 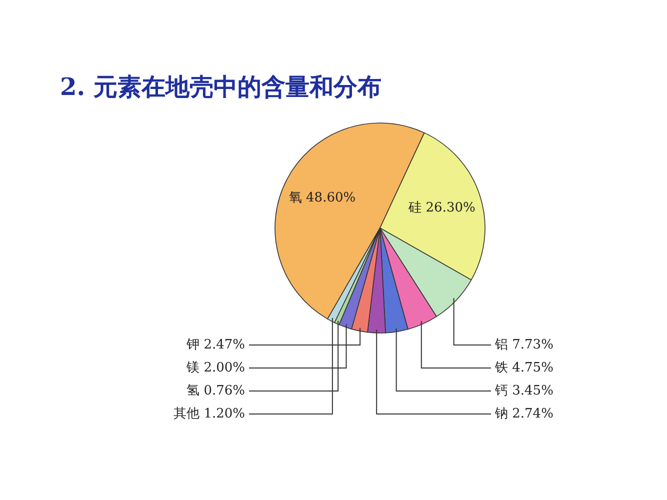 What do you see at coordinates (221, 86) in the screenshot?
I see `chart-title: 2. 元素在地壳中的含量和分布` at bounding box center [221, 86].